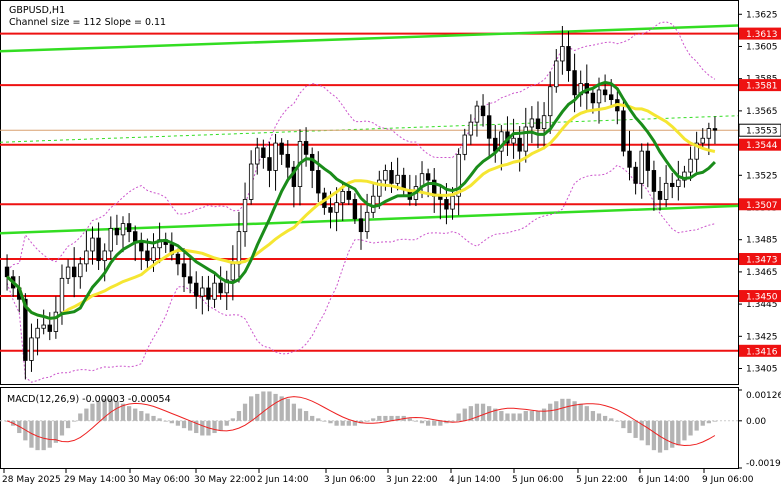 The width and height of the screenshot is (781, 489). Describe the element at coordinates (159, 480) in the screenshot. I see `x-tick-label: 30 May 06:00` at that location.